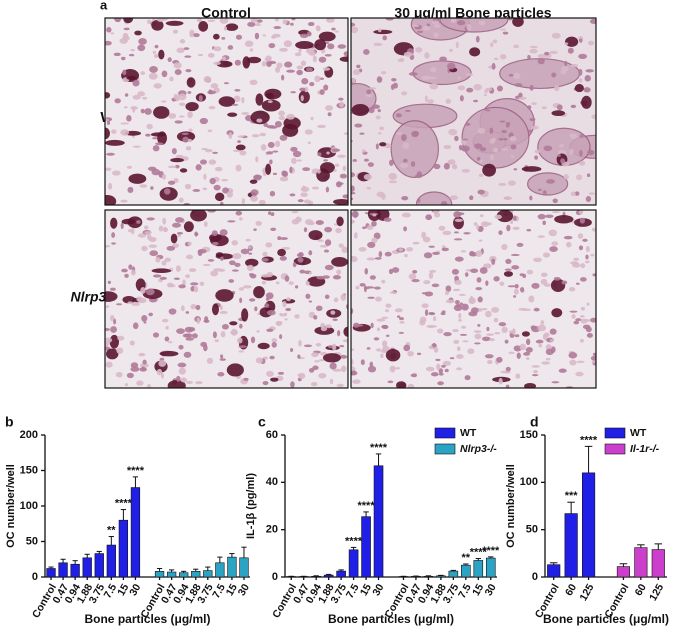  I want to click on x-tick-label: 15, so click(232, 590).